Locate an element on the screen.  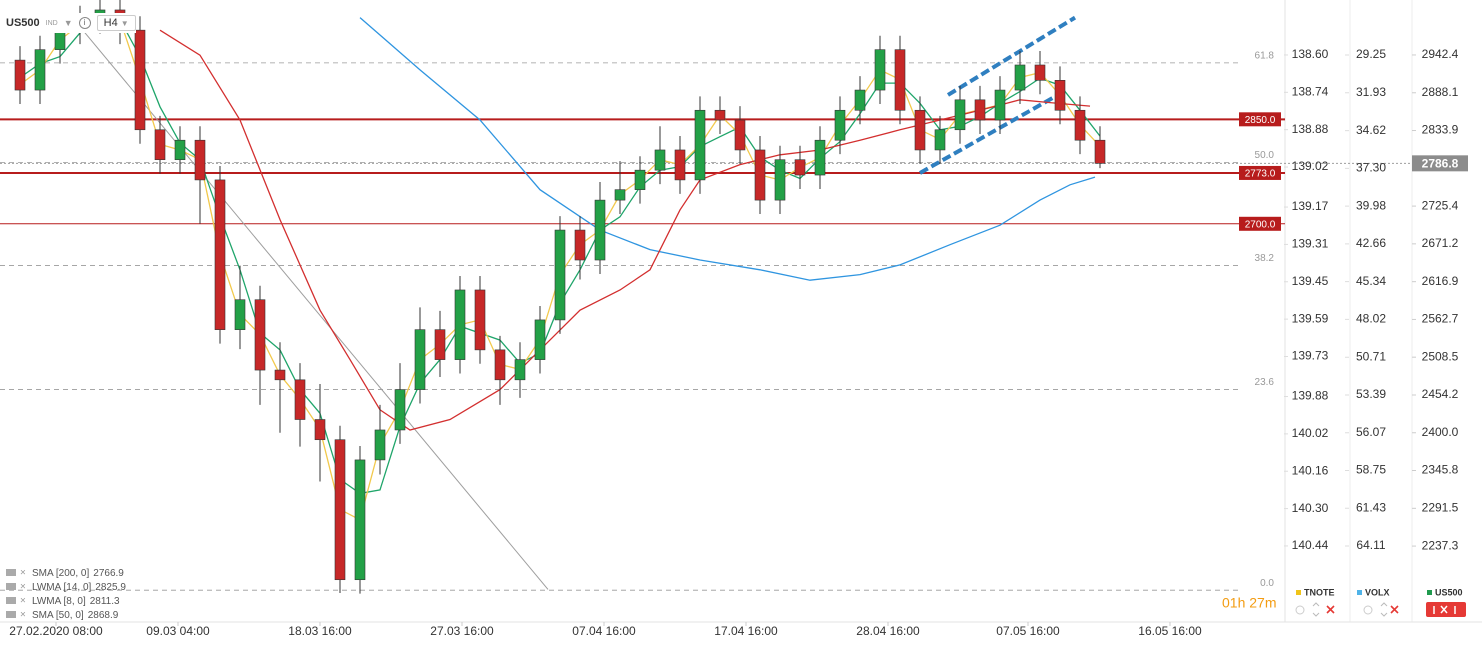
y2-tick-label: 139.45 is located at coordinates (1310, 281).